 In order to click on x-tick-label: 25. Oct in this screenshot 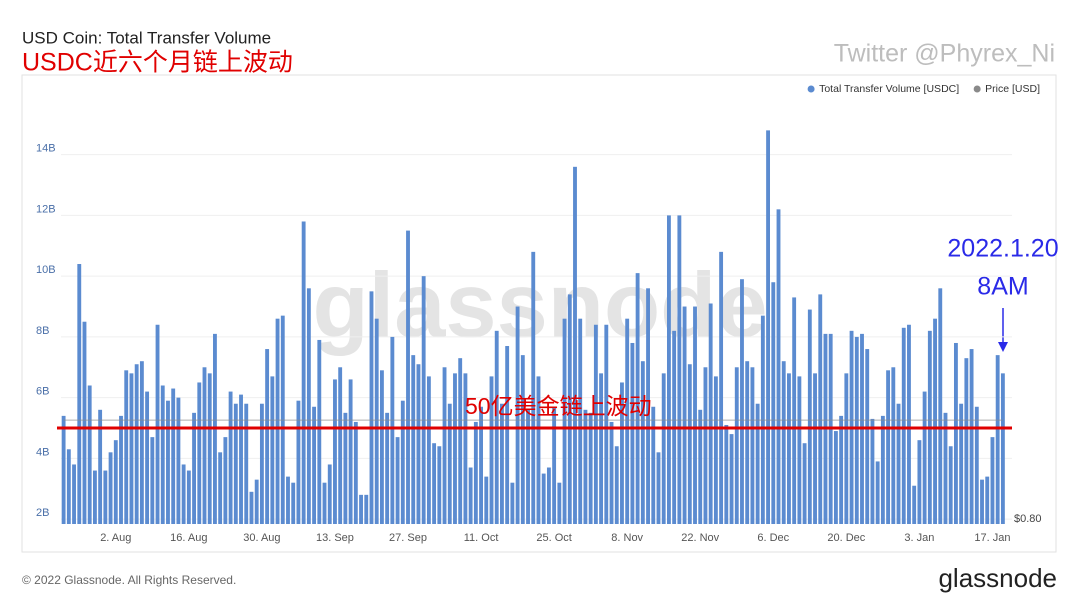, I will do `click(553, 538)`.